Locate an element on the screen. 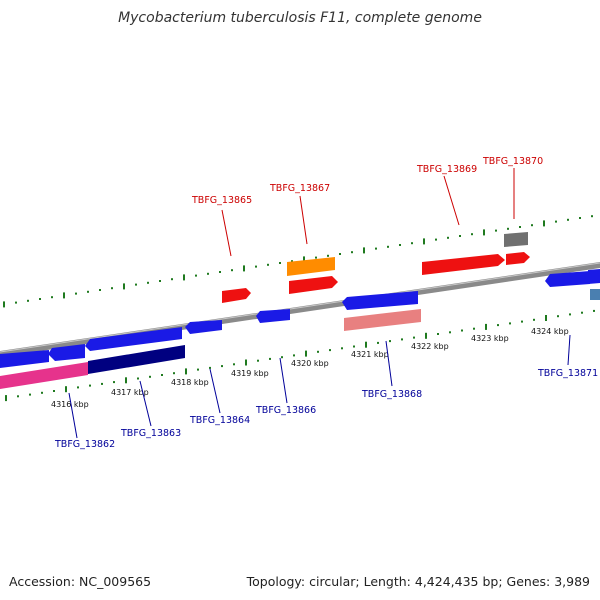 This screenshot has height=600, width=600. kbp-label: 4317 kbp is located at coordinates (130, 392).